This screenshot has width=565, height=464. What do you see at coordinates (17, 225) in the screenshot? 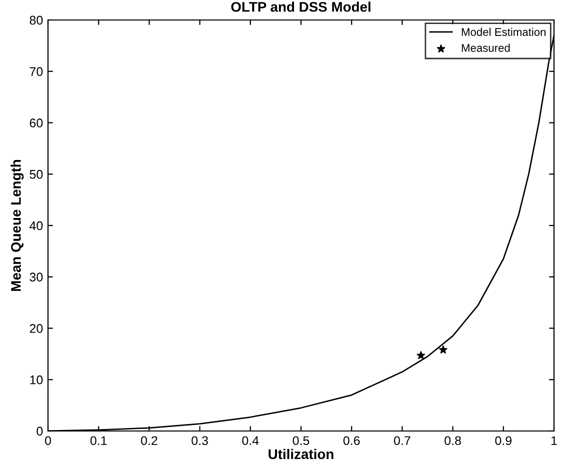
I see `y-axis-title: Mean Queue Length` at bounding box center [17, 225].